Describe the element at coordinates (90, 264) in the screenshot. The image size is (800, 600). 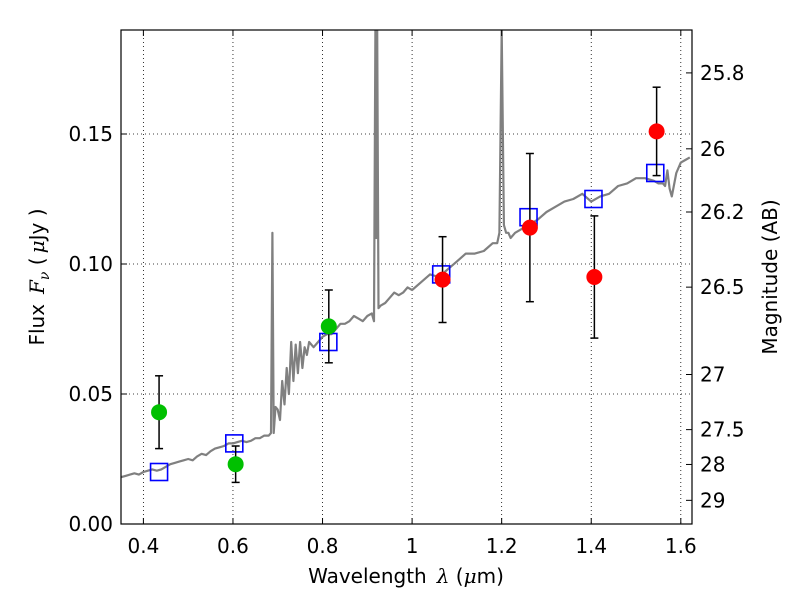
I see `y-tick-label: 0.10` at that location.